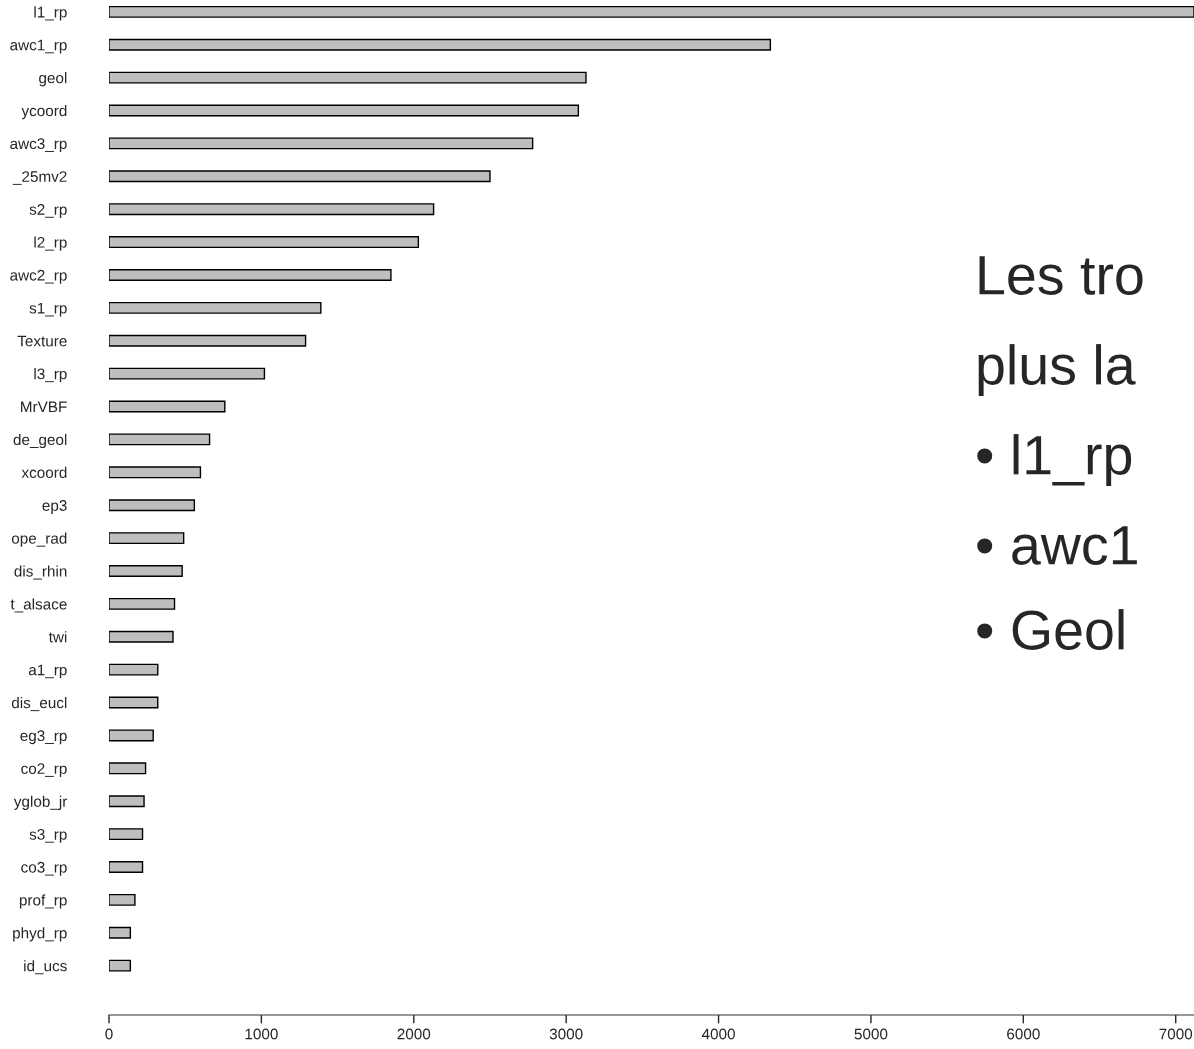  I want to click on y-tick-label: s3_rp, so click(48, 835).